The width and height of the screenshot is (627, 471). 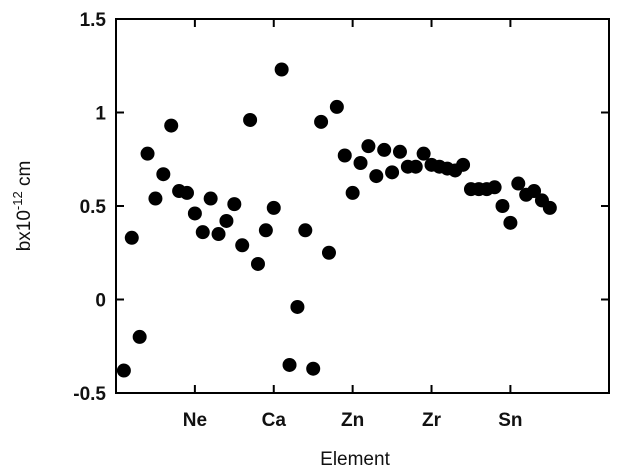 I want to click on y-axis-title: bx10-12 cm, so click(x=22, y=206).